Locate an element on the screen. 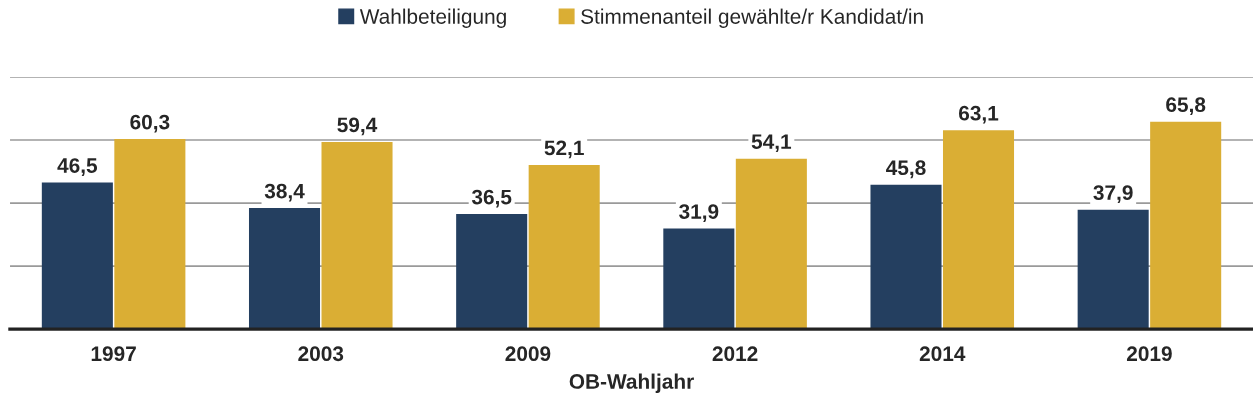 This screenshot has height=414, width=1253. x-tick-label: 2012 is located at coordinates (735, 354).